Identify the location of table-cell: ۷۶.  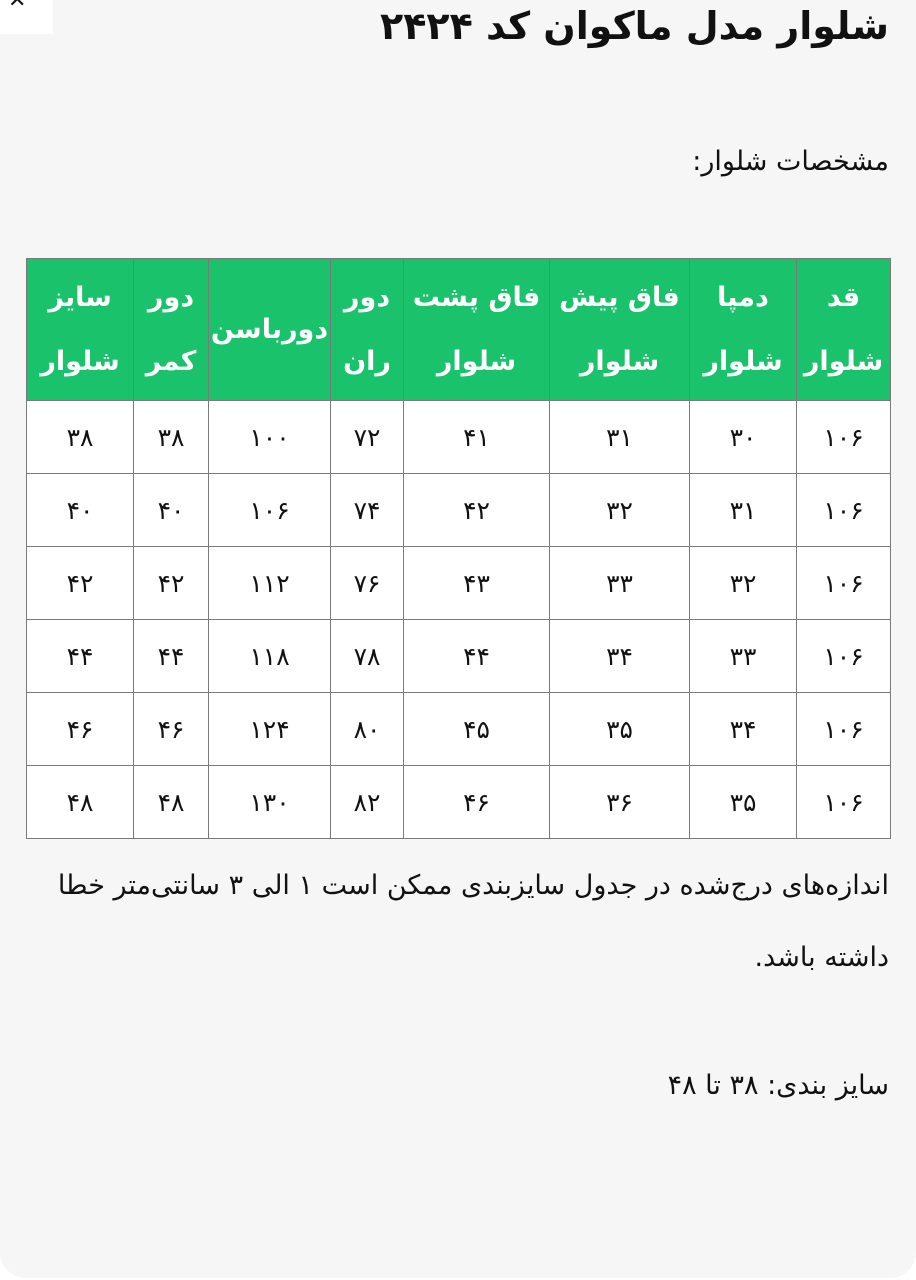
(367, 583).